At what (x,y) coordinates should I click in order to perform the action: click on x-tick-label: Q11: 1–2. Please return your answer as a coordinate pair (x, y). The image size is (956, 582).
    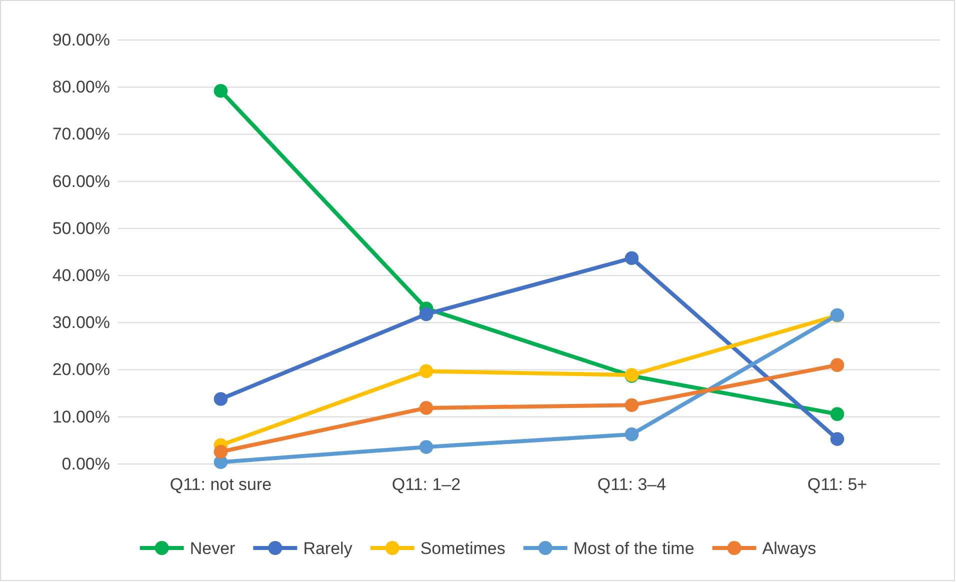
    Looking at the image, I should click on (426, 484).